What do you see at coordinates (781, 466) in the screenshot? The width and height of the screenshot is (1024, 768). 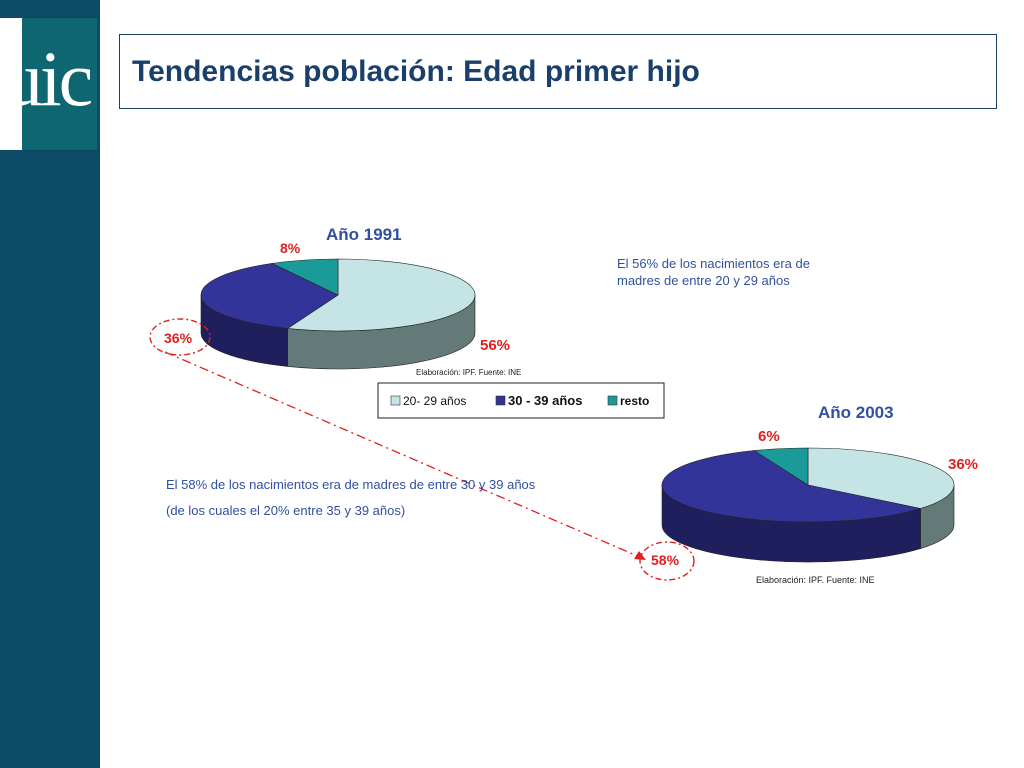 I see `pie-2003-slice-resto` at bounding box center [781, 466].